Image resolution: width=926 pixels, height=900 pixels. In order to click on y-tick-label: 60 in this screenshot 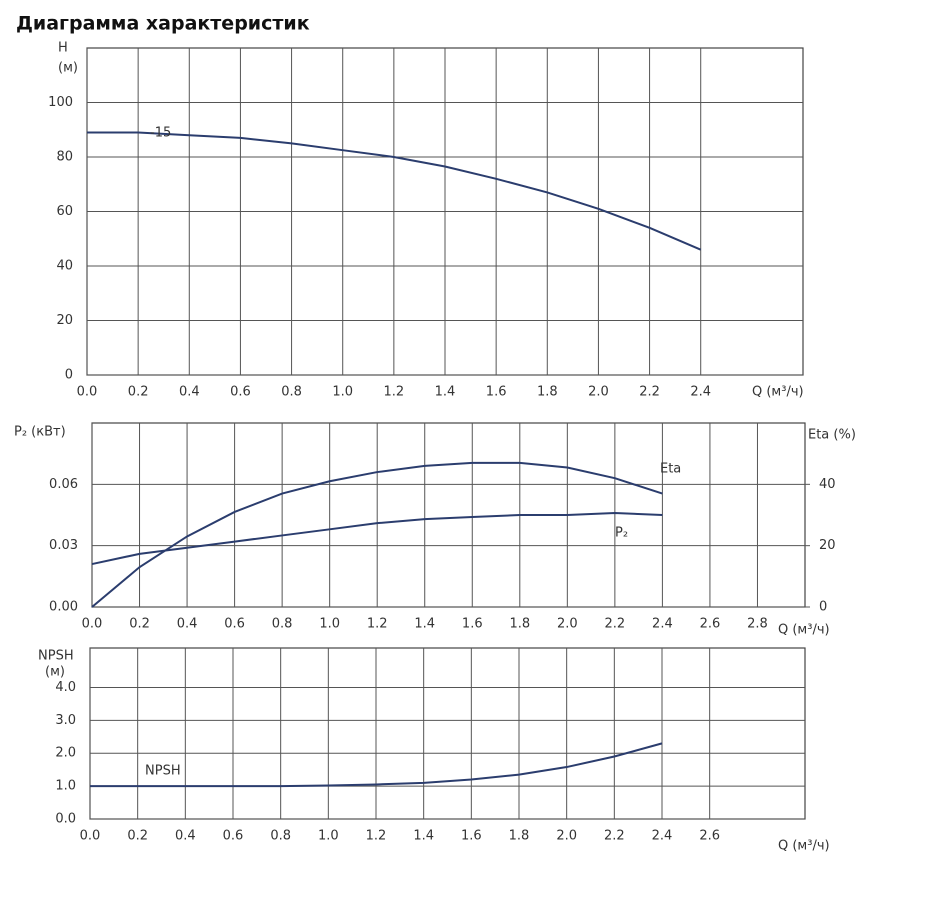, I will do `click(64, 211)`.